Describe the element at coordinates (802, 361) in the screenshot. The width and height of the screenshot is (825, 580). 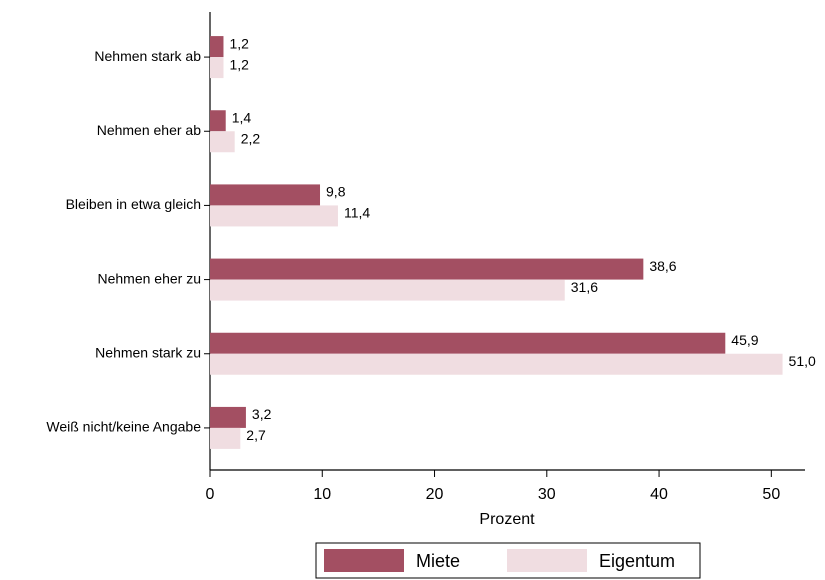
I see `value-label: 51,0` at that location.